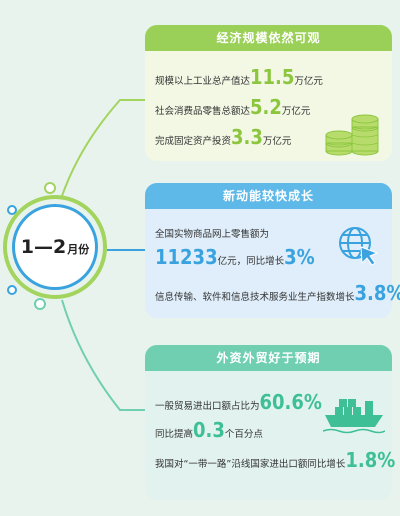 The image size is (400, 516). I want to click on coins-stack-icon, so click(352, 135).